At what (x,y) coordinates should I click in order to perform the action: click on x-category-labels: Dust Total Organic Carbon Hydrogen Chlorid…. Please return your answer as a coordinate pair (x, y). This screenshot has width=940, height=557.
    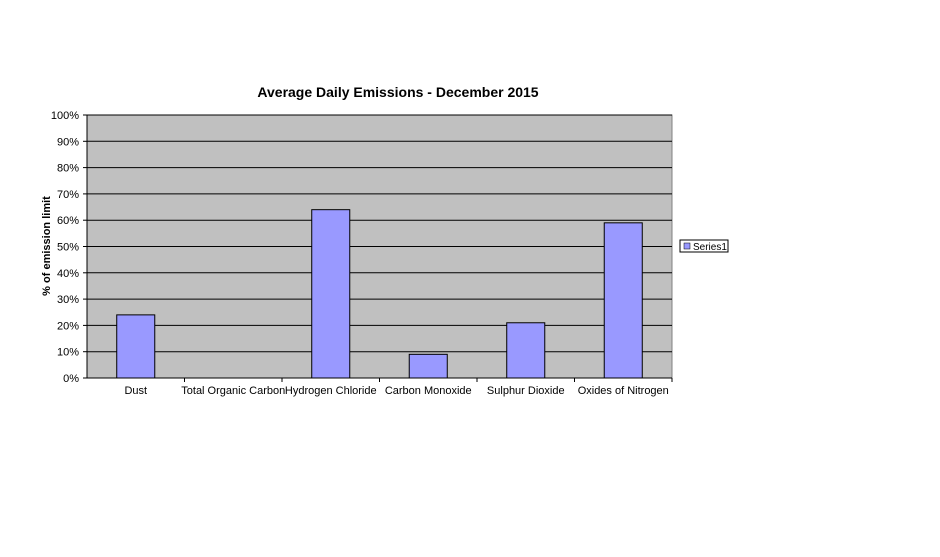
    Looking at the image, I should click on (396, 391).